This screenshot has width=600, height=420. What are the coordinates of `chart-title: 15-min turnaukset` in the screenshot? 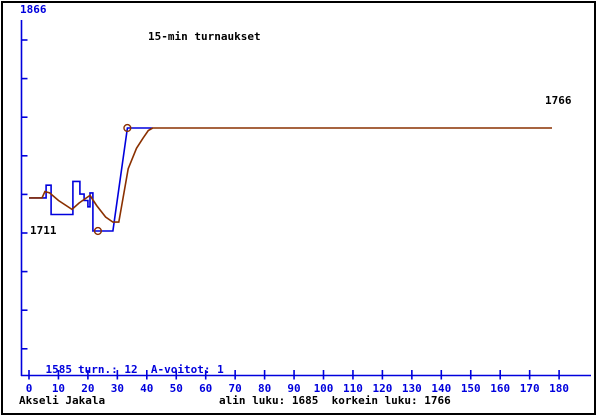 It's located at (204, 36).